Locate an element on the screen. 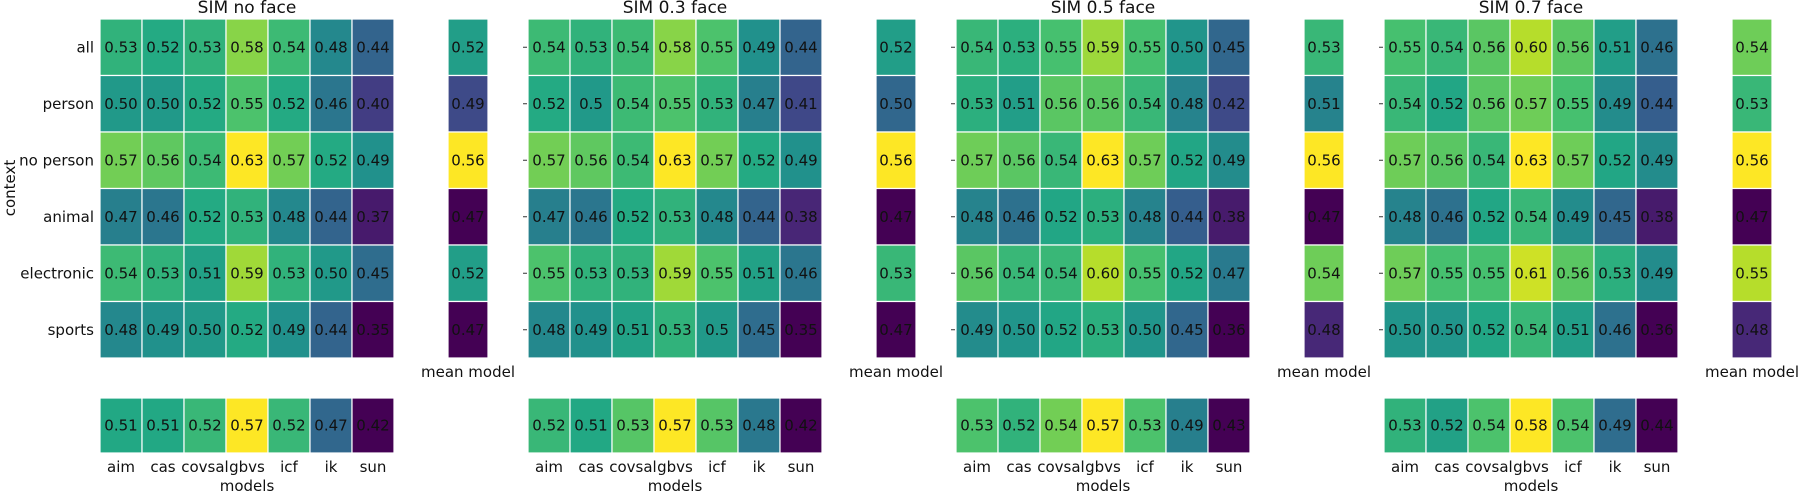 This screenshot has width=1800, height=495. panel-3-r0-c6-cell is located at coordinates (1657, 47).